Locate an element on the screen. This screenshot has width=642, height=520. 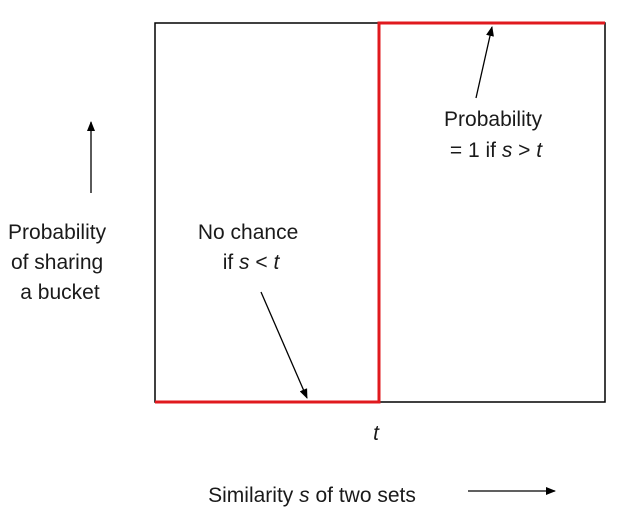
no-chance-op: < is located at coordinates (262, 262).